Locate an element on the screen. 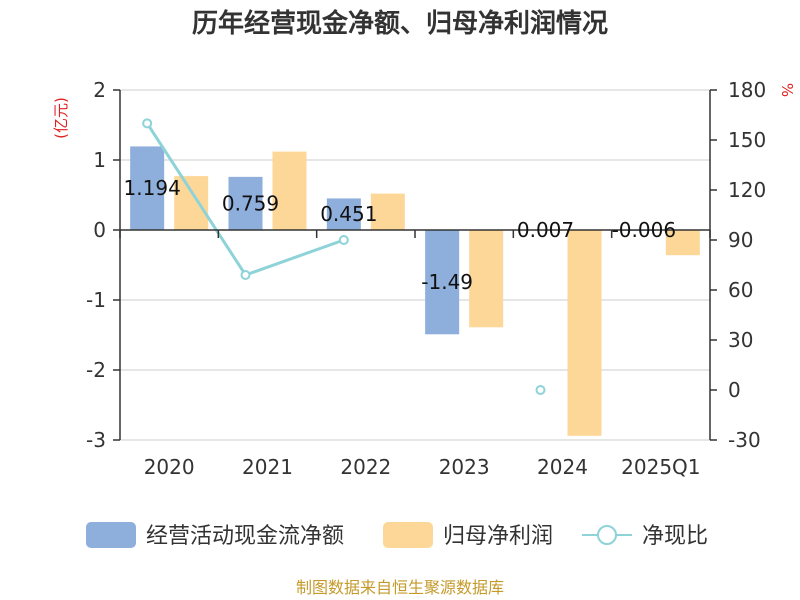  data-labels: 1.194 0.759 0.451 -1.49 0.007 -0.006 is located at coordinates (400, 235).